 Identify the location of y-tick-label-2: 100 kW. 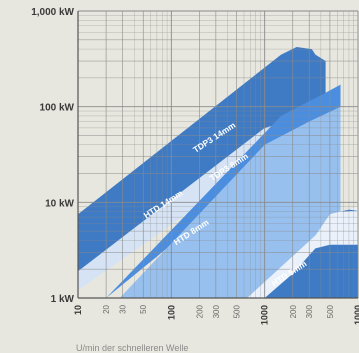
(57, 108).